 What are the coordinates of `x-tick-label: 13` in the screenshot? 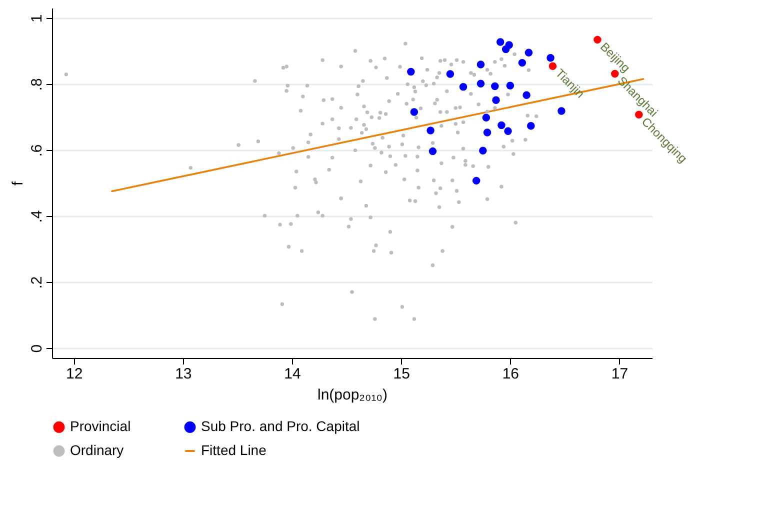 It's located at (183, 374).